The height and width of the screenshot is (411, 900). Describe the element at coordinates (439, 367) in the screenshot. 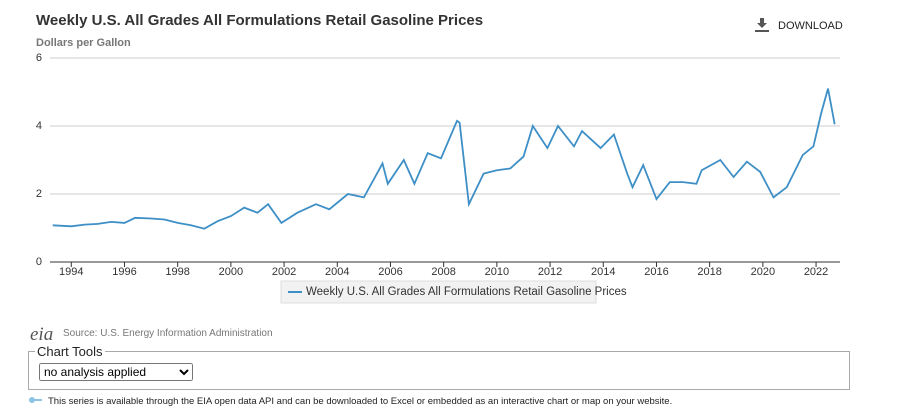

I see `chart-tools: Chart Tools no analysis applied` at that location.